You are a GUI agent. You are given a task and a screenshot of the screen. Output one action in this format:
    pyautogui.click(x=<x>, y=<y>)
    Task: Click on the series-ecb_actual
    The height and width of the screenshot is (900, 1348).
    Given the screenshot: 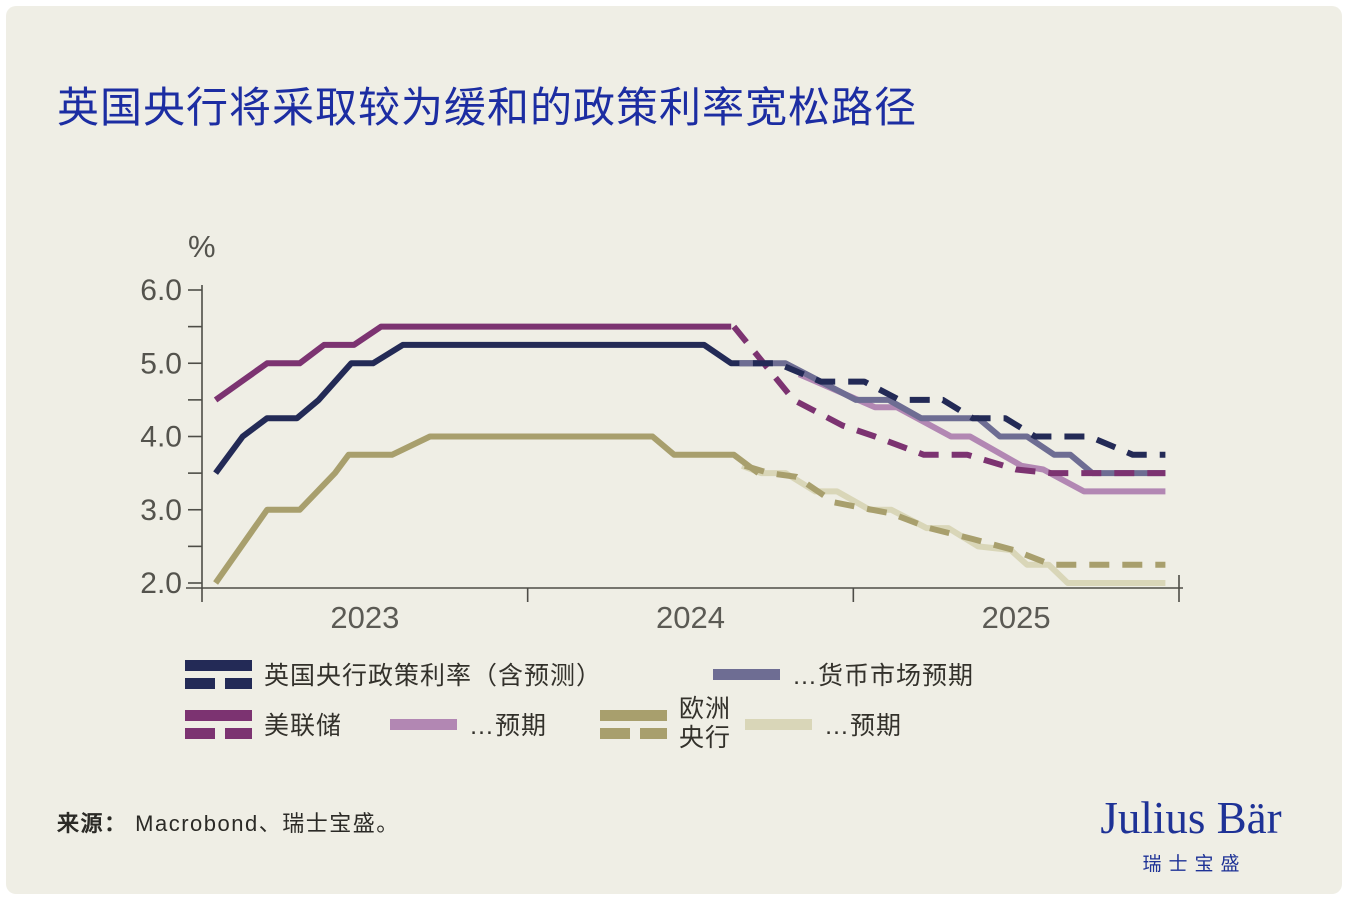 What is the action you would take?
    pyautogui.click(x=487, y=509)
    